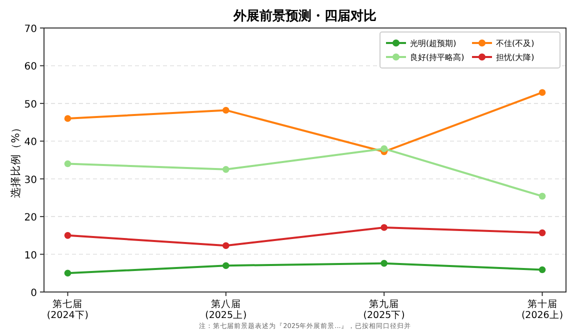 Image resolution: width=576 pixels, height=332 pixels. I want to click on chart-title: 外展前景预测・四届对比, so click(304, 16).